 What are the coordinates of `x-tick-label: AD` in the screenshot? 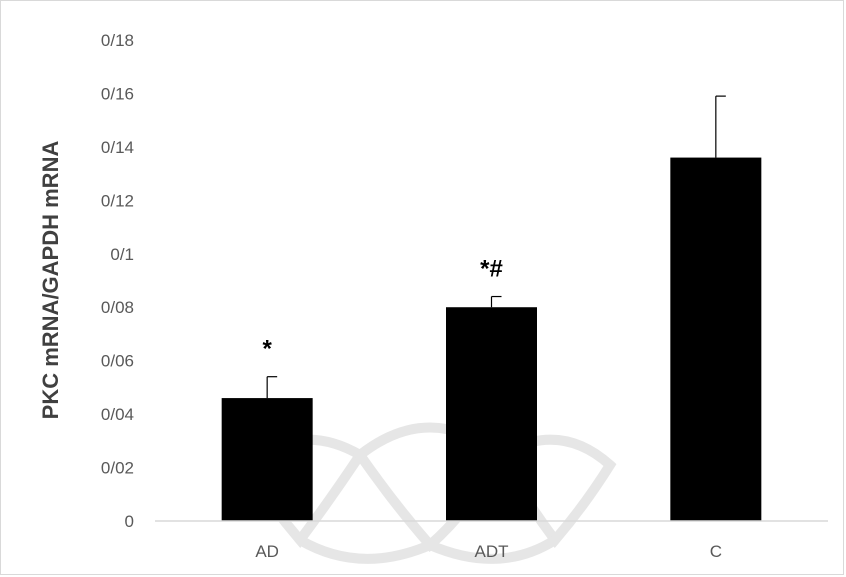 It's located at (267, 551).